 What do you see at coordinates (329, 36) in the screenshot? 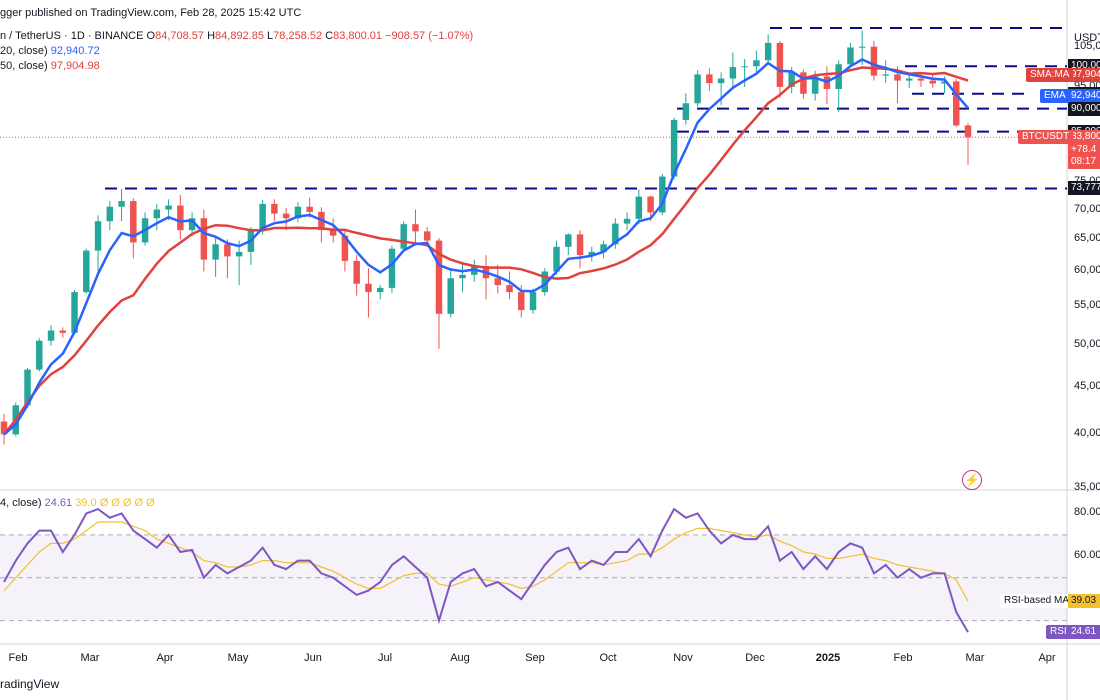
I see `close-label: C` at bounding box center [329, 36].